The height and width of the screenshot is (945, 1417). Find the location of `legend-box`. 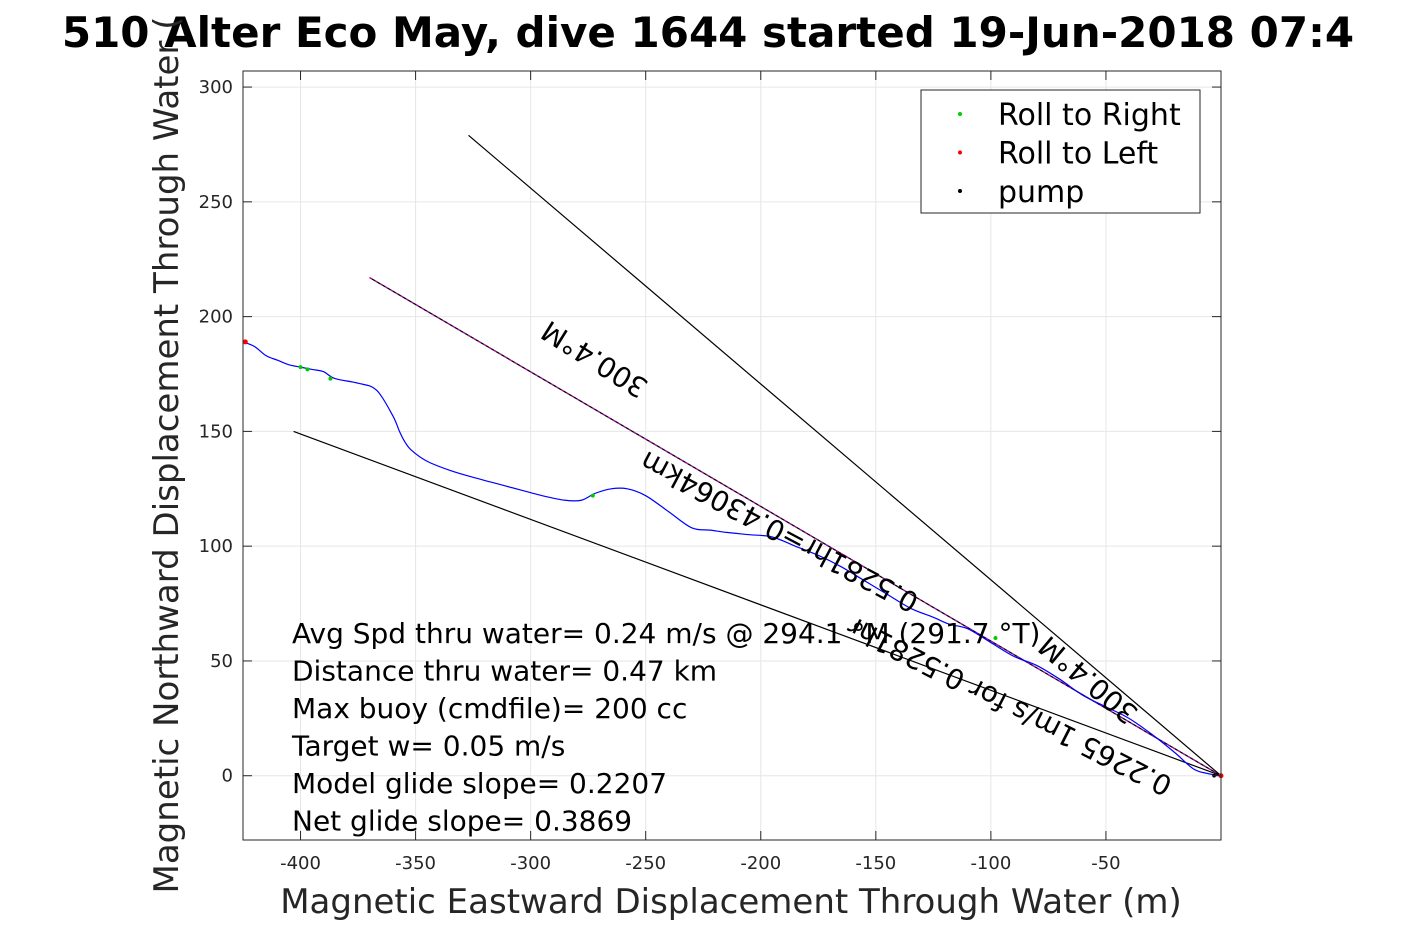

legend-box is located at coordinates (1060, 151).